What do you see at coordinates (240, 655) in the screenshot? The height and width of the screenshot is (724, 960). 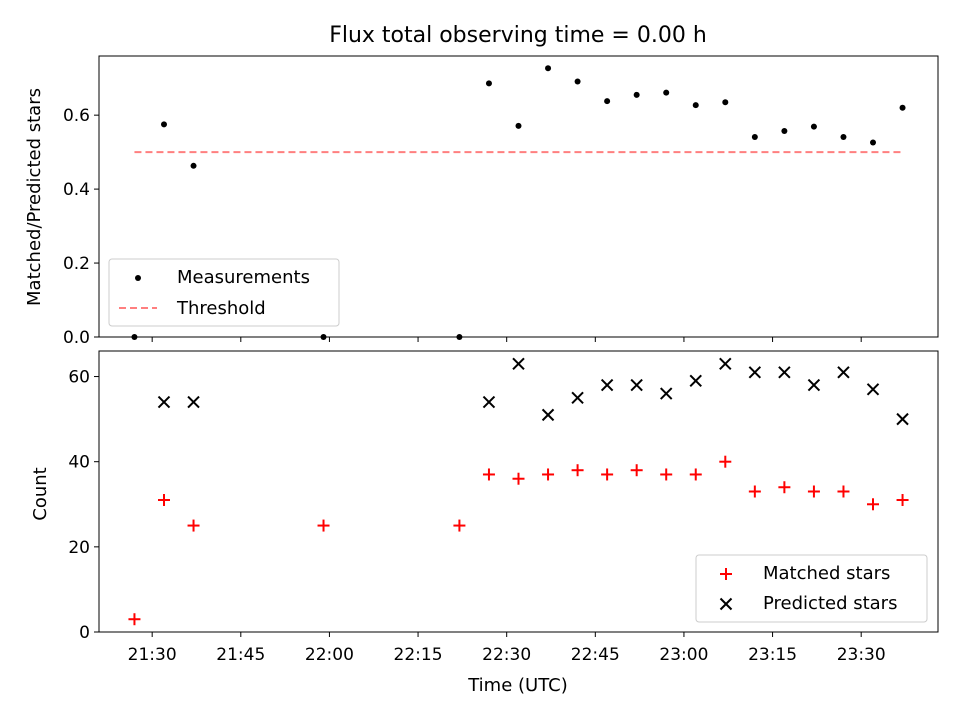 I see `x-tick-label: 21:45` at bounding box center [240, 655].